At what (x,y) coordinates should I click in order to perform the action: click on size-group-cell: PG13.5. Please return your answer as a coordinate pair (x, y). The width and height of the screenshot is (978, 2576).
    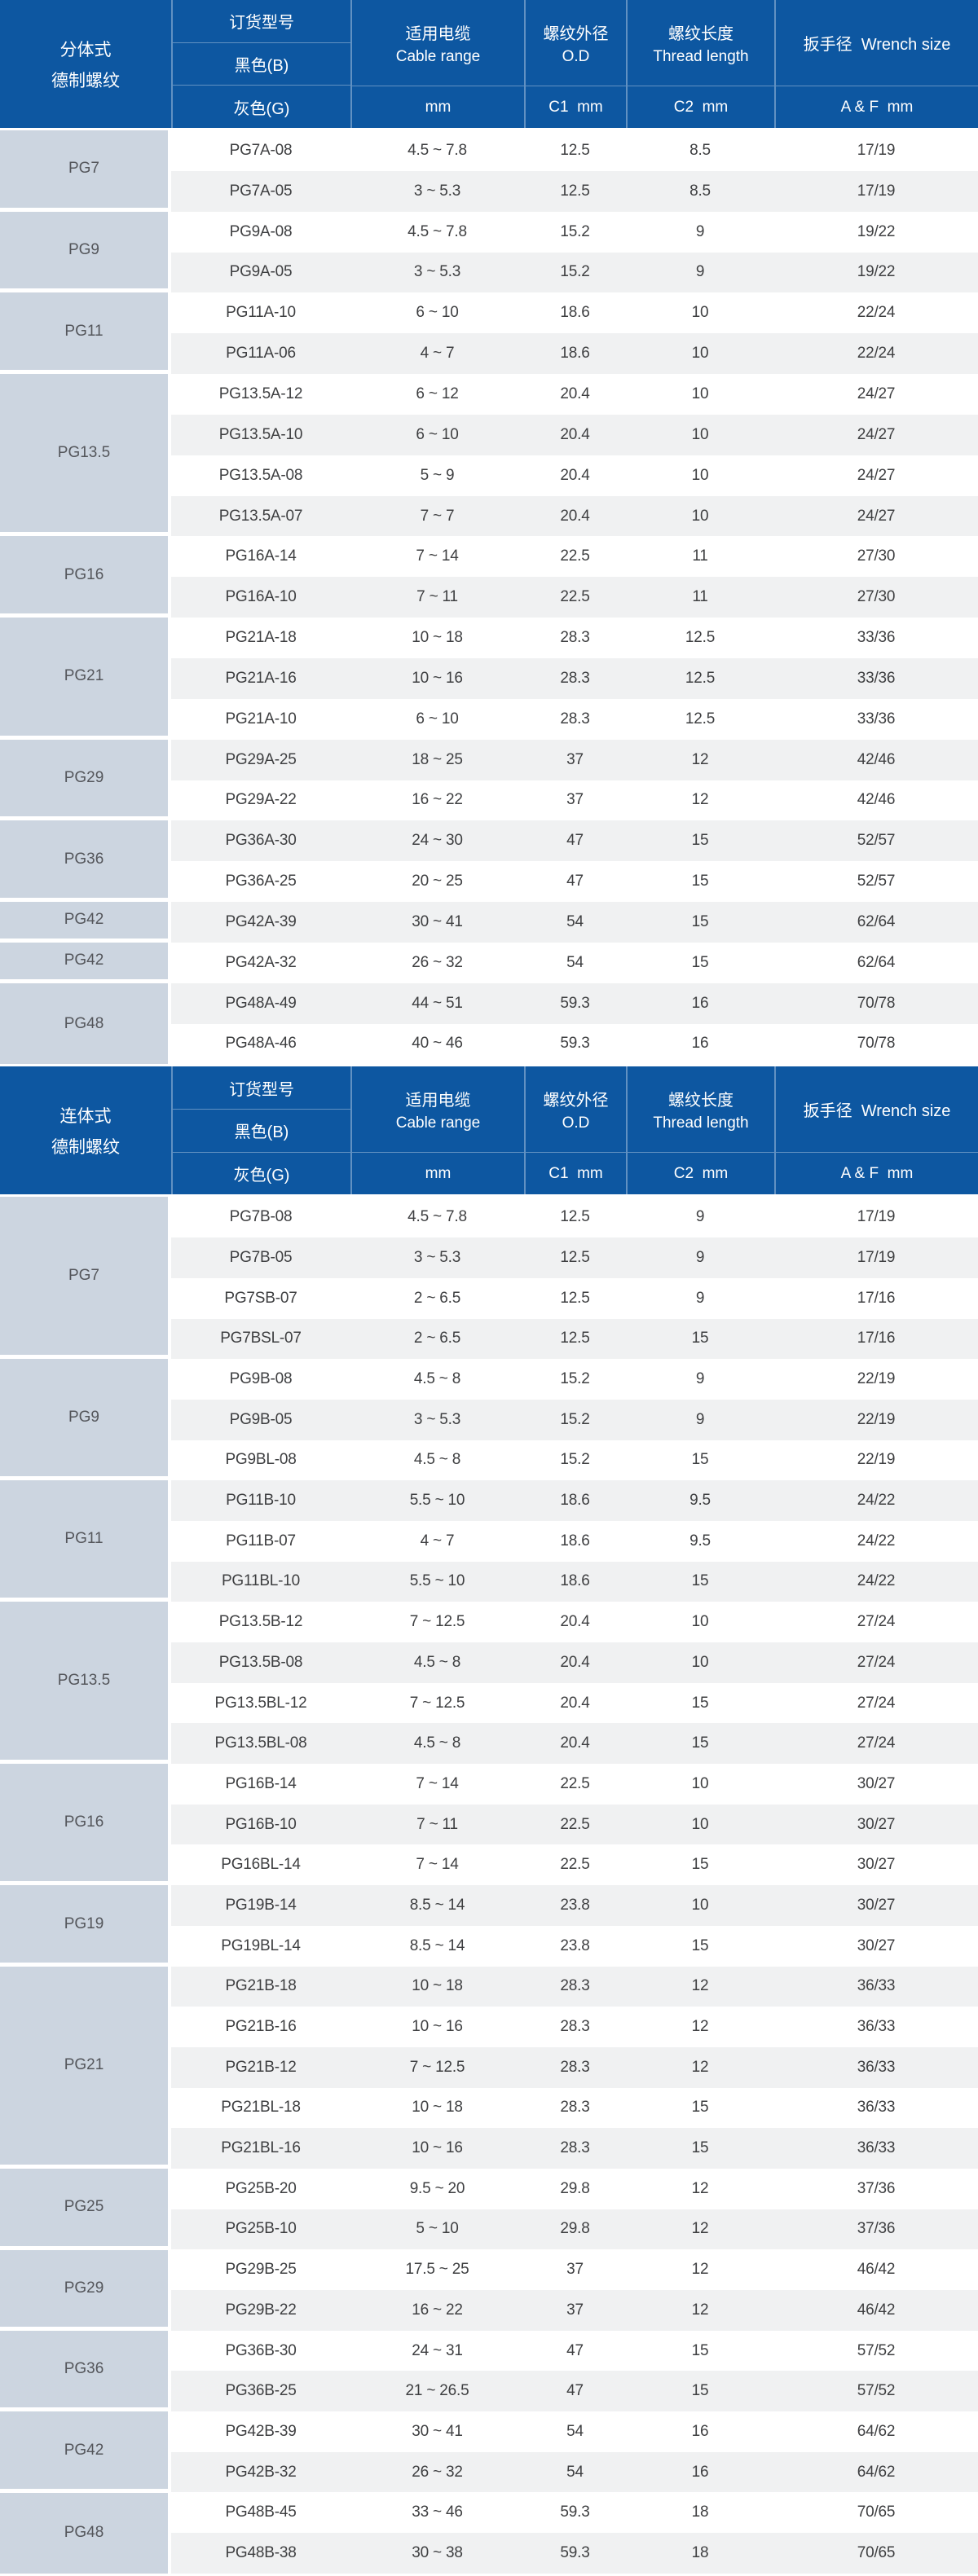
    Looking at the image, I should click on (84, 1683).